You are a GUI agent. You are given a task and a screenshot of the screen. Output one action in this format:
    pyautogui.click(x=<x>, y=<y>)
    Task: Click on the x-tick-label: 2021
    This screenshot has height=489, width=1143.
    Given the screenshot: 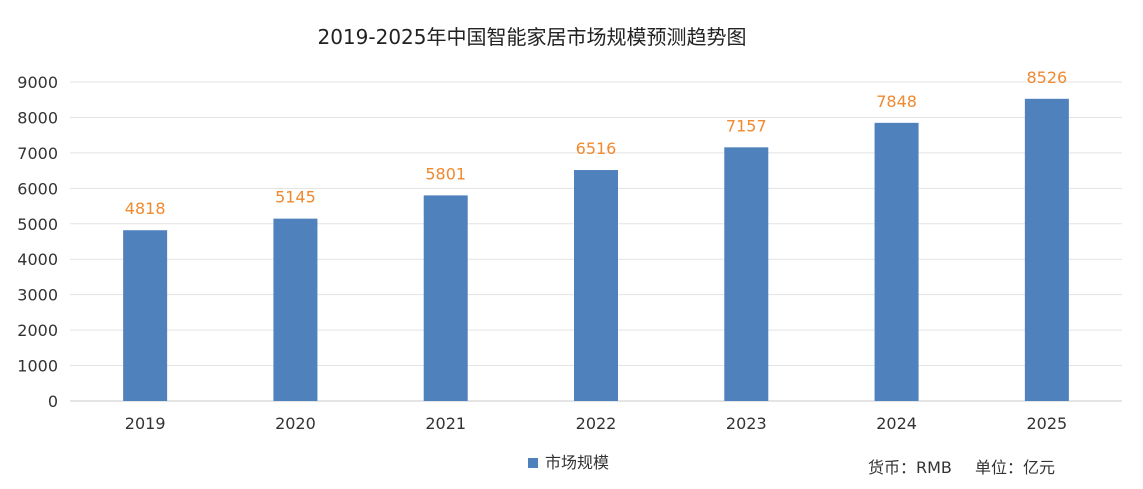 What is the action you would take?
    pyautogui.click(x=445, y=423)
    